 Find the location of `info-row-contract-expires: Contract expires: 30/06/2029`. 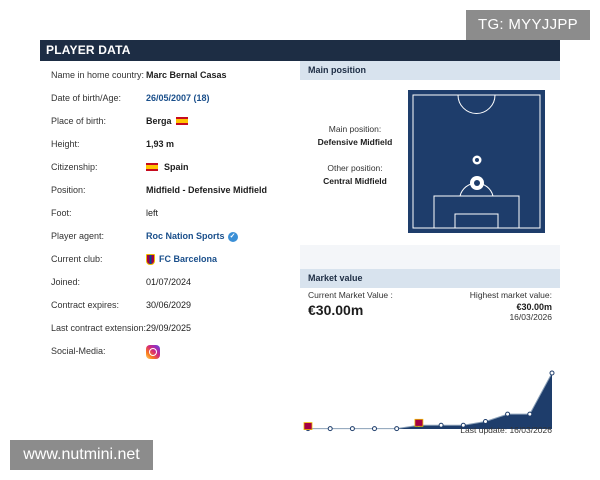

info-row-contract-expires: Contract expires: 30/06/2029 is located at coordinates (170, 305).